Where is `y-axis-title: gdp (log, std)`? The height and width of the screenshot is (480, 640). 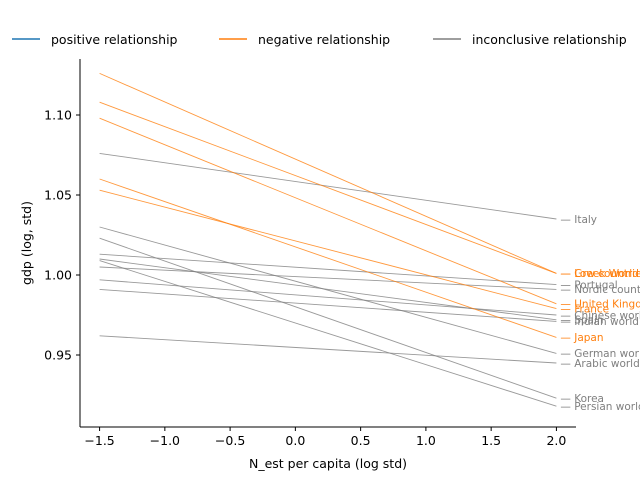 y-axis-title: gdp (log, std) is located at coordinates (26, 243).